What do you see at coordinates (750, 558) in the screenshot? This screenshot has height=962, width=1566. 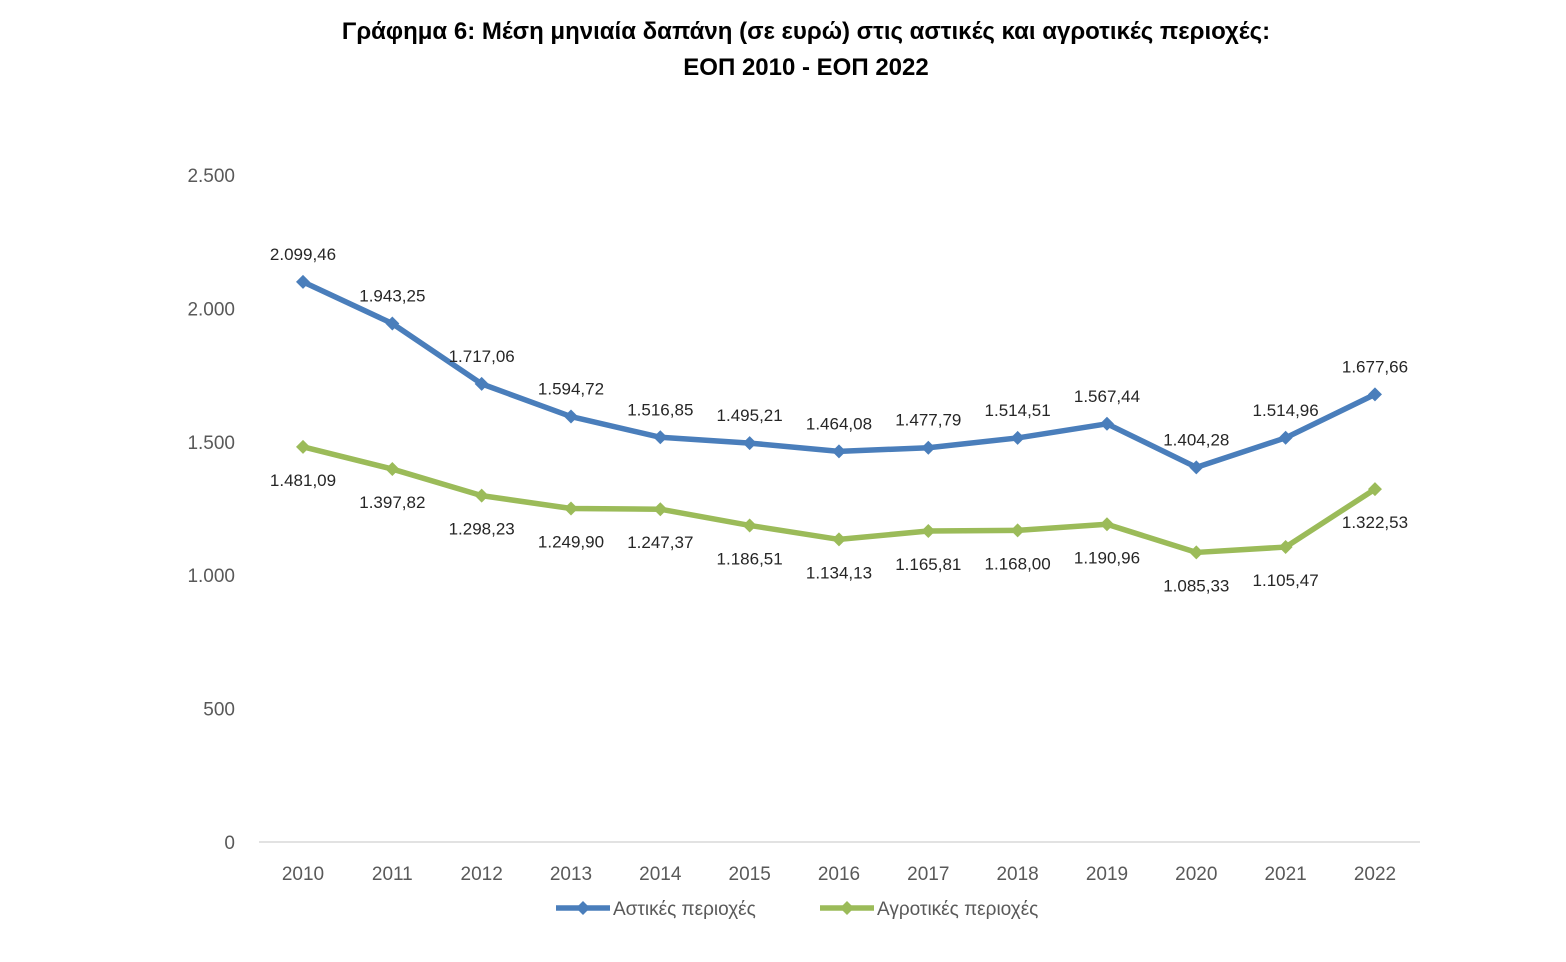 I see `data-label: 1.186,51` at bounding box center [750, 558].